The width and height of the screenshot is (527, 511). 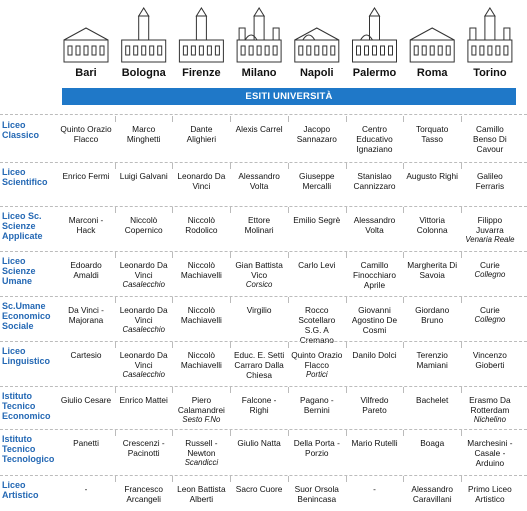 What do you see at coordinates (201, 405) in the screenshot?
I see `school-name: Piero Calamandrei` at bounding box center [201, 405].